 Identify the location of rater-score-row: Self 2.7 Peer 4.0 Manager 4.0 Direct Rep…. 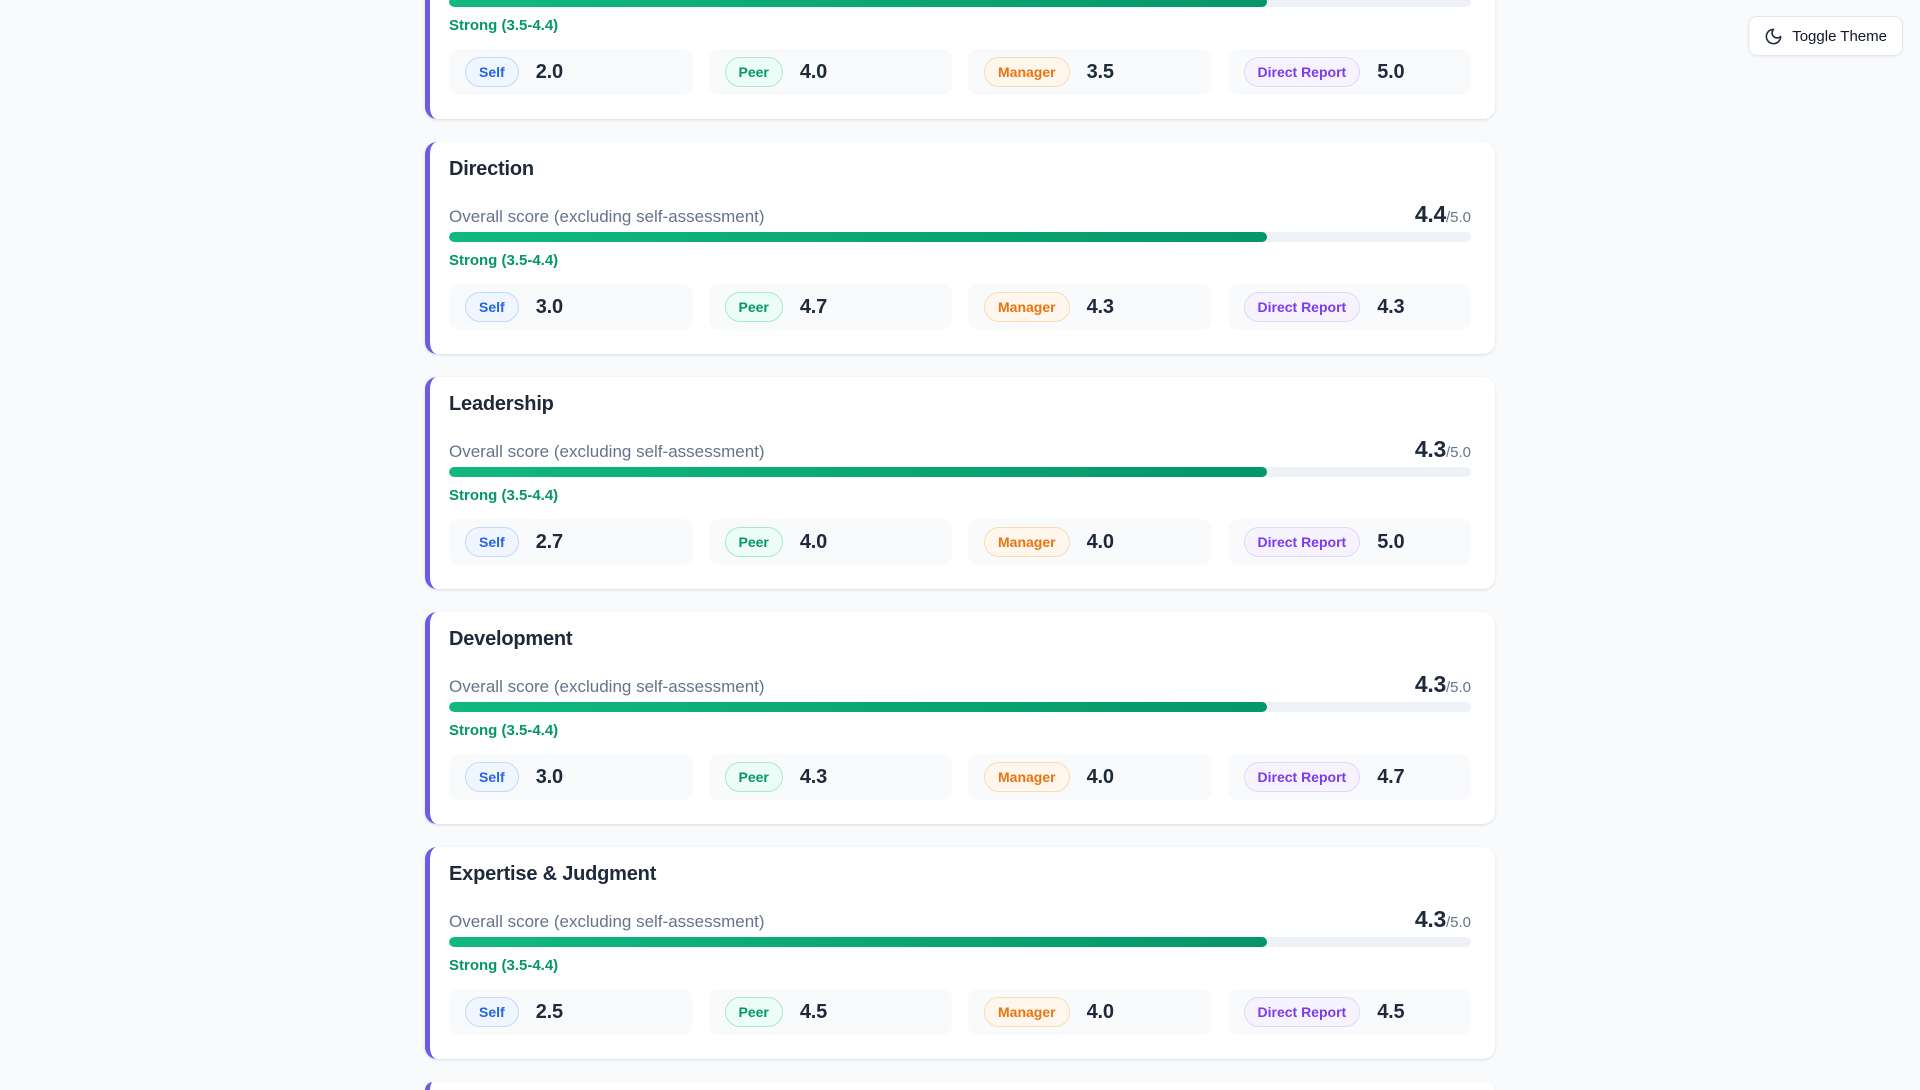
(960, 542).